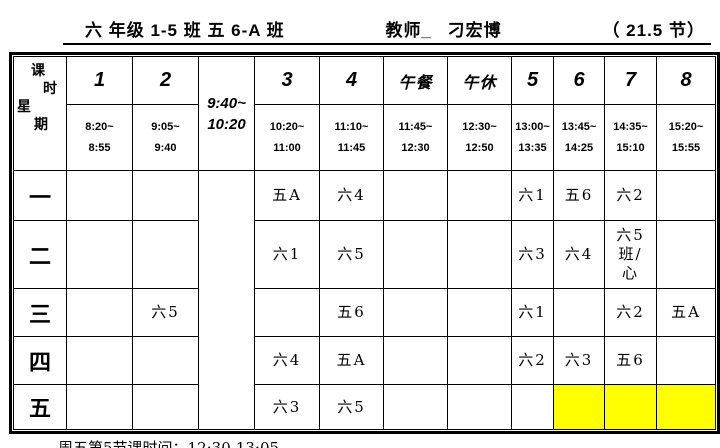 This screenshot has width=720, height=448. Describe the element at coordinates (351, 137) in the screenshot. I see `period-4-time: 11:10~ 11:45` at that location.